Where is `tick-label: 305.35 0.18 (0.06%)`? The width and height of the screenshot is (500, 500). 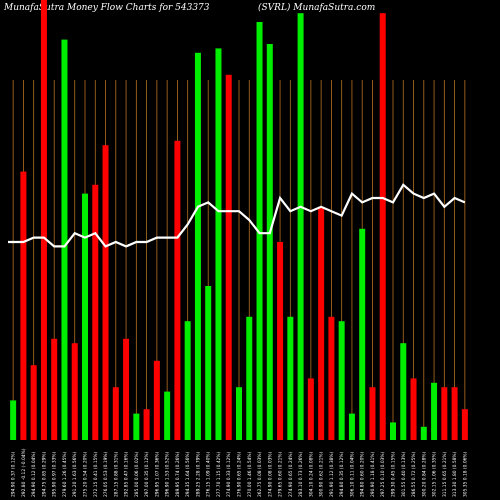 tick-label: 305.35 0.18 (0.06%) is located at coordinates (465, 474).